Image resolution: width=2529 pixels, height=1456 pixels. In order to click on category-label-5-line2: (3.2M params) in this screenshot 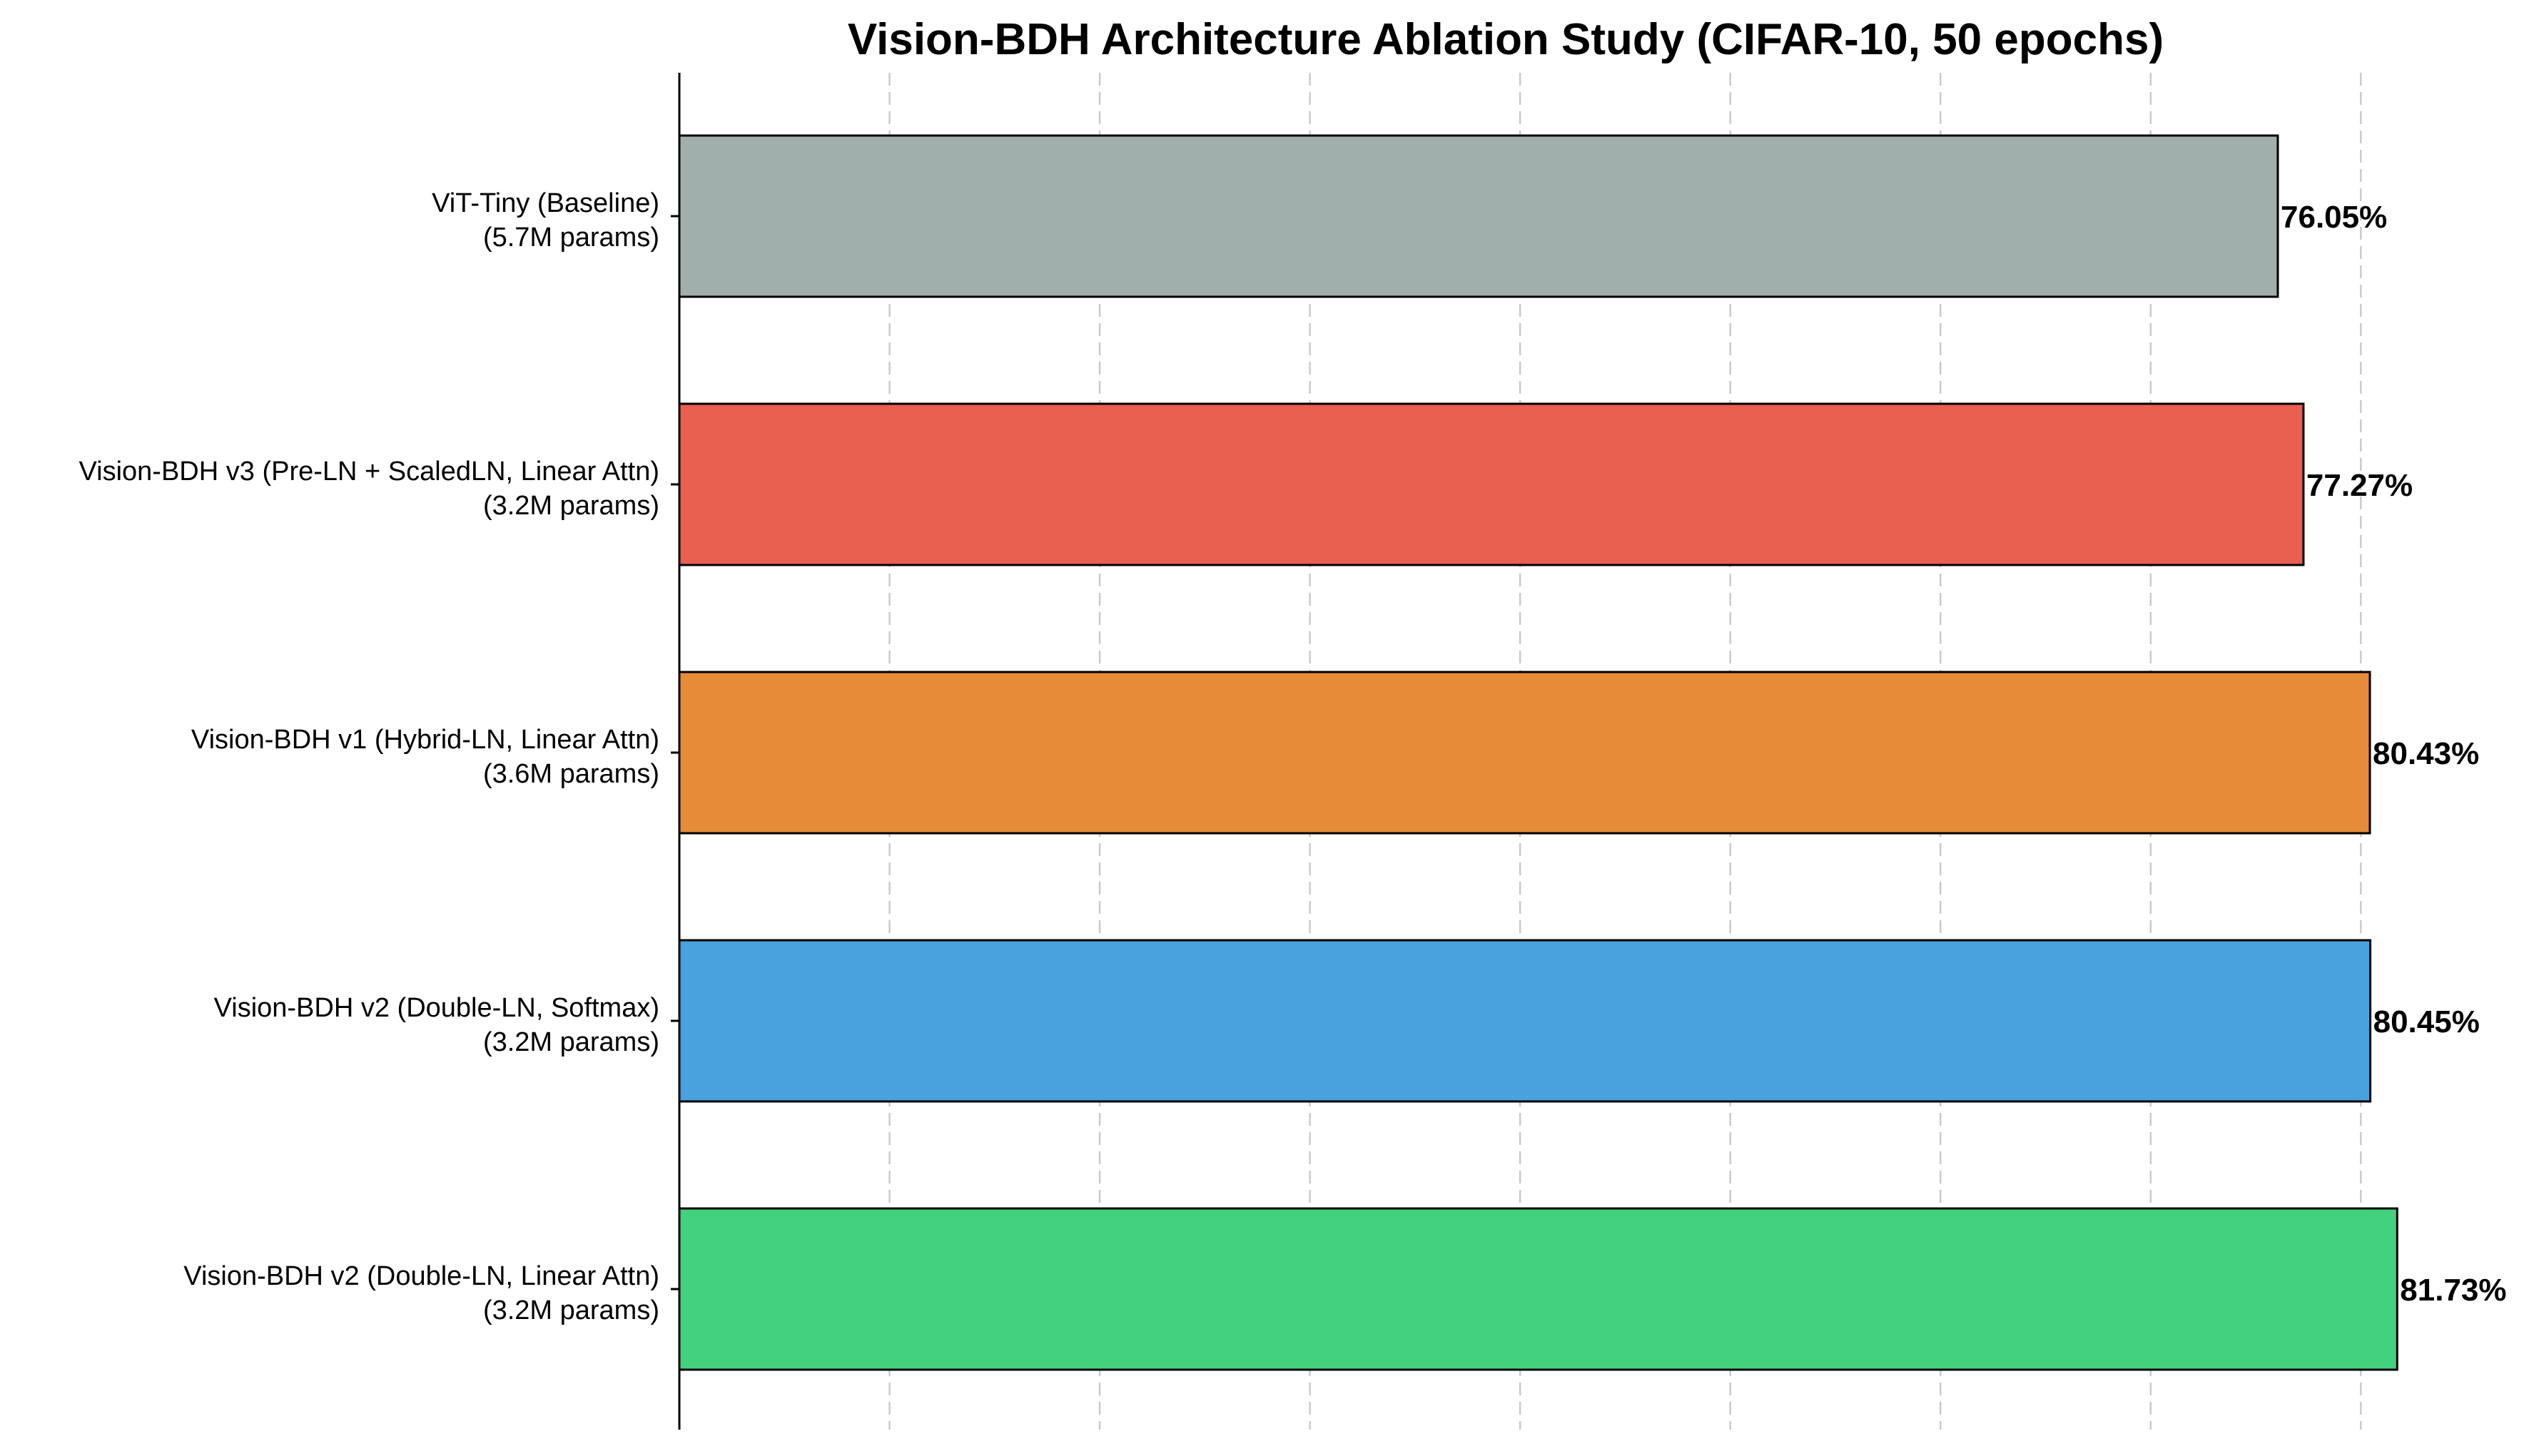, I will do `click(571, 1310)`.